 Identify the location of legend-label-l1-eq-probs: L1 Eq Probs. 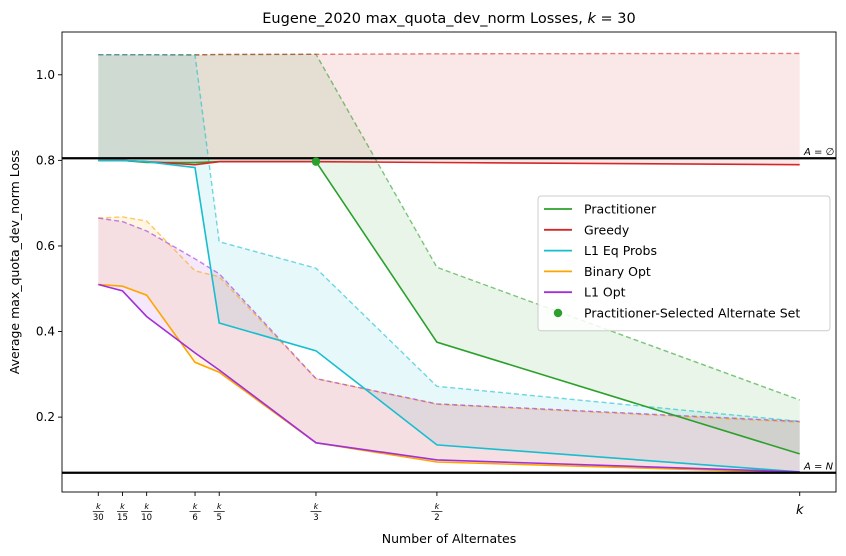
(620, 250).